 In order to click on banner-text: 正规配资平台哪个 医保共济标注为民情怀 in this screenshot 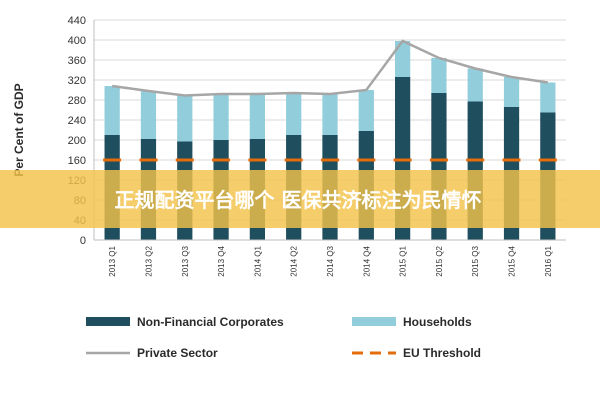, I will do `click(298, 200)`.